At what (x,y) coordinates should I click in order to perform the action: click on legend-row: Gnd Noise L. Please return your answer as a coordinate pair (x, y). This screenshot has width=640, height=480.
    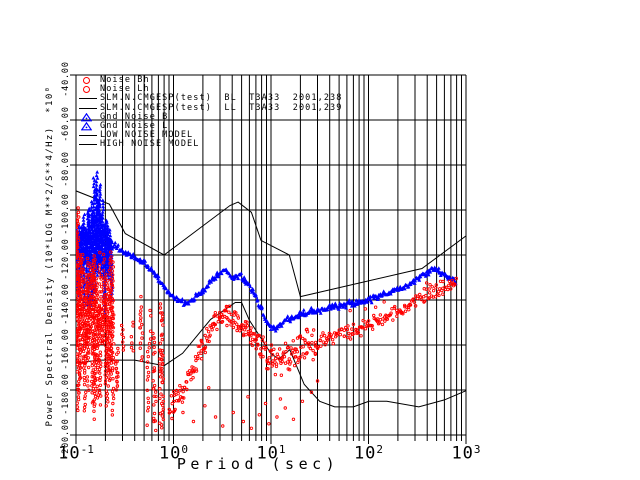
    Looking at the image, I should click on (210, 125).